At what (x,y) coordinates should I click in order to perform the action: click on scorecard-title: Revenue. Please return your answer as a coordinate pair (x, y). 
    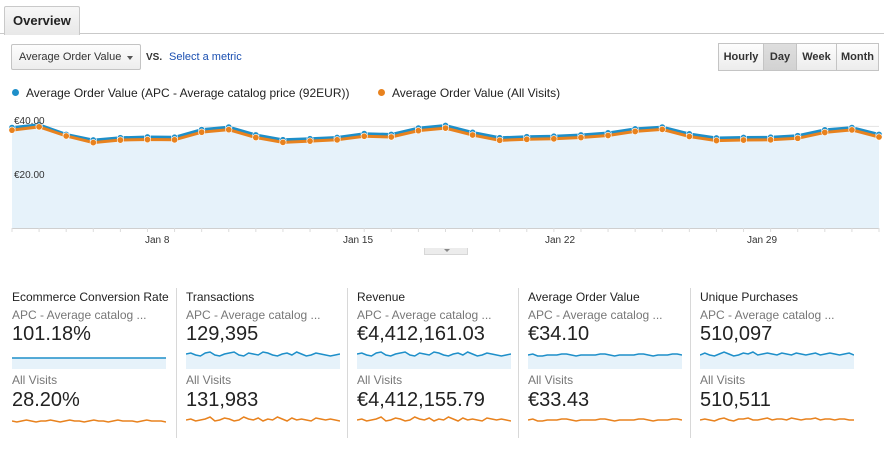
    Looking at the image, I should click on (381, 297).